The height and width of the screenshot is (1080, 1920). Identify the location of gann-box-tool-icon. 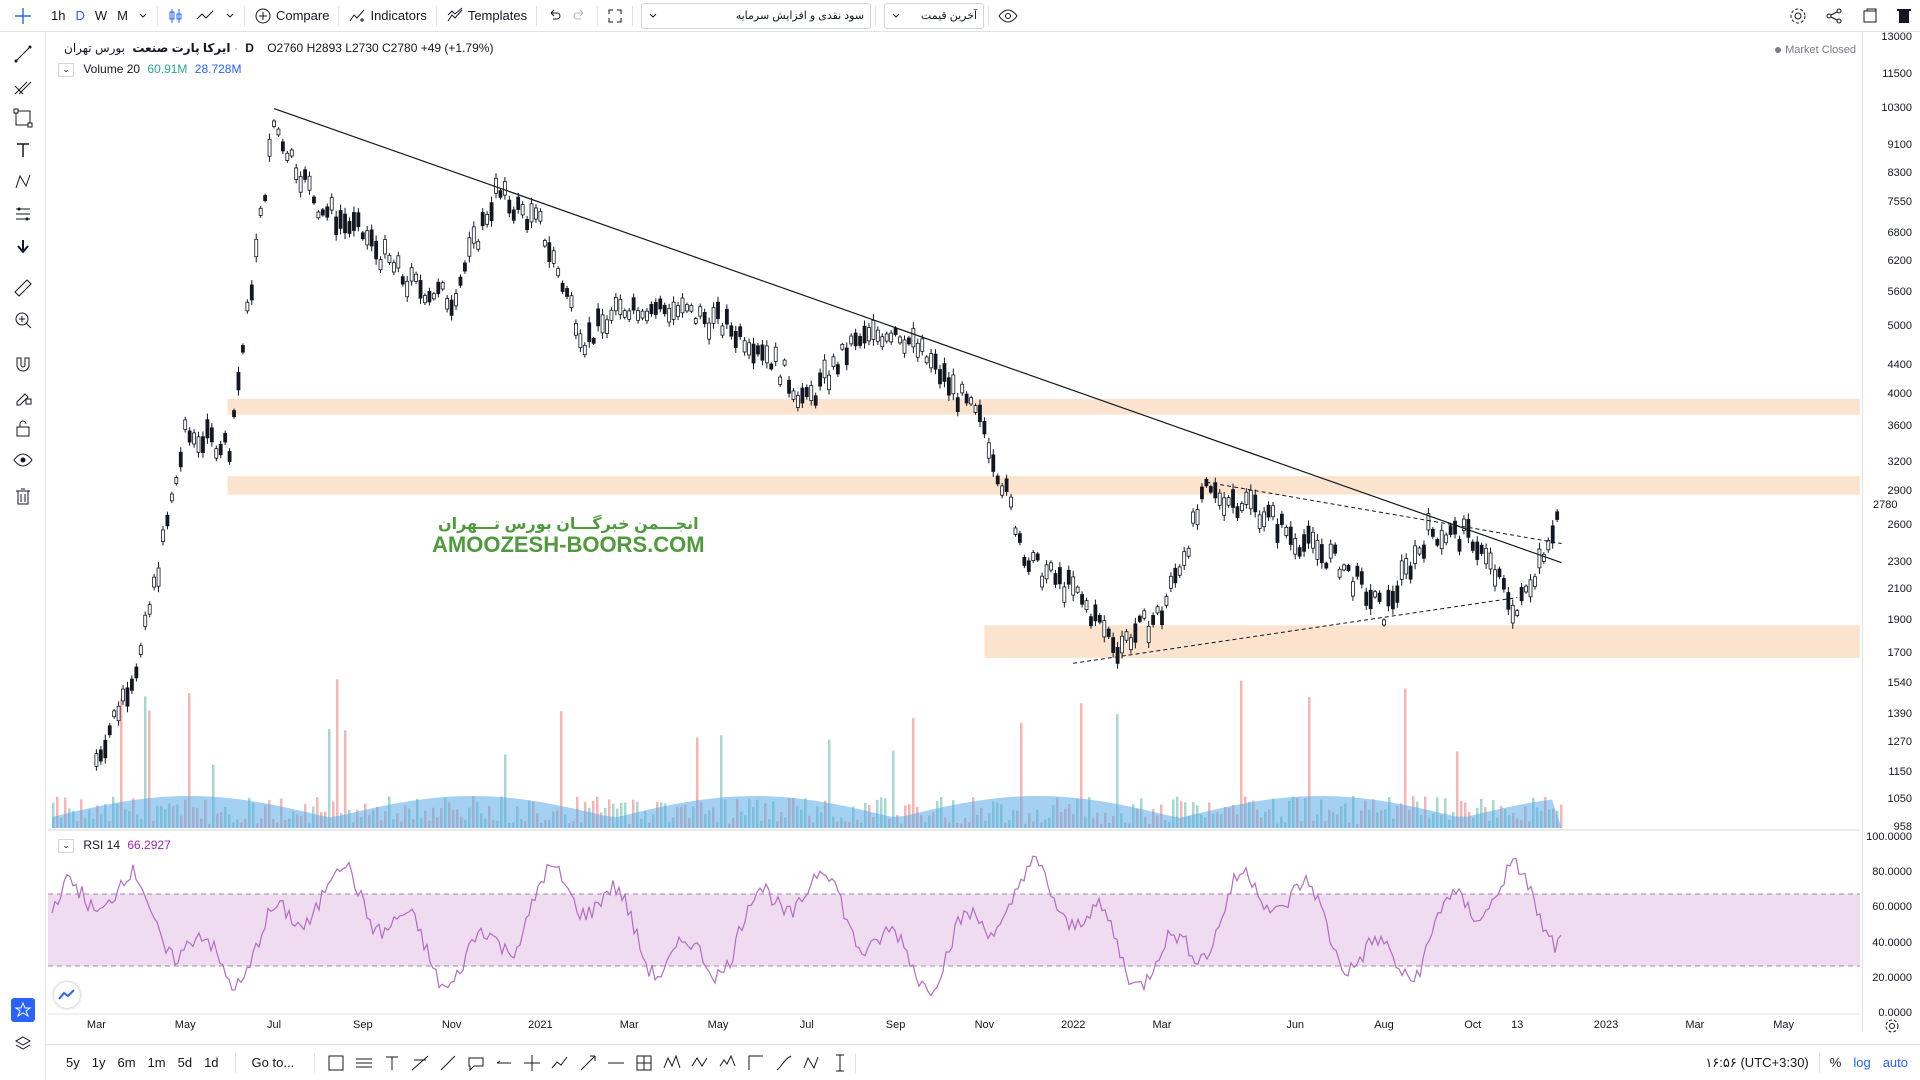
(644, 1063).